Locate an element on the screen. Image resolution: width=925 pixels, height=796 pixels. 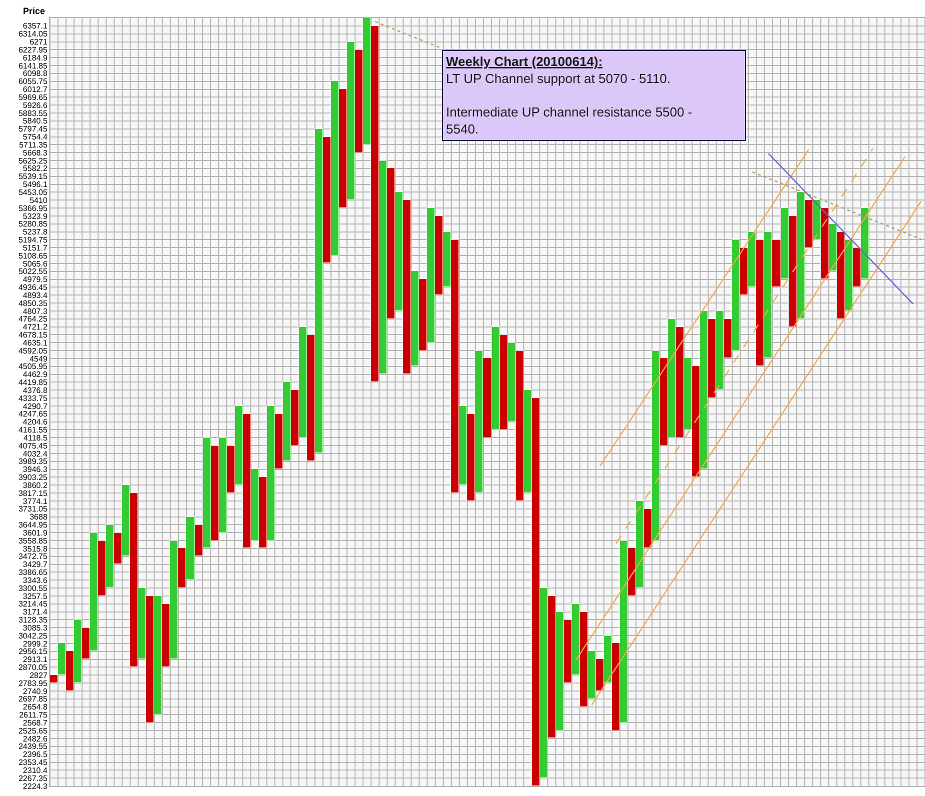
y-tick-label: 2267.35 is located at coordinates (33, 778).